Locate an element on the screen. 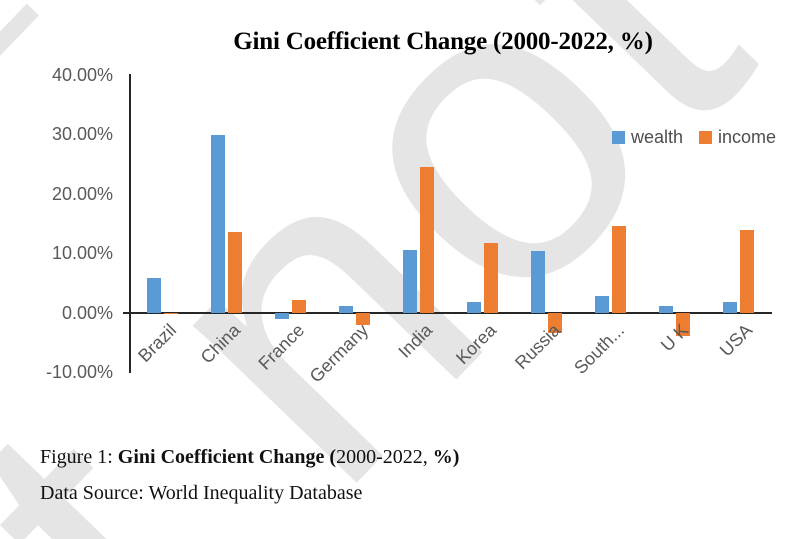 The image size is (800, 539). bar-wealth-Russia is located at coordinates (538, 282).